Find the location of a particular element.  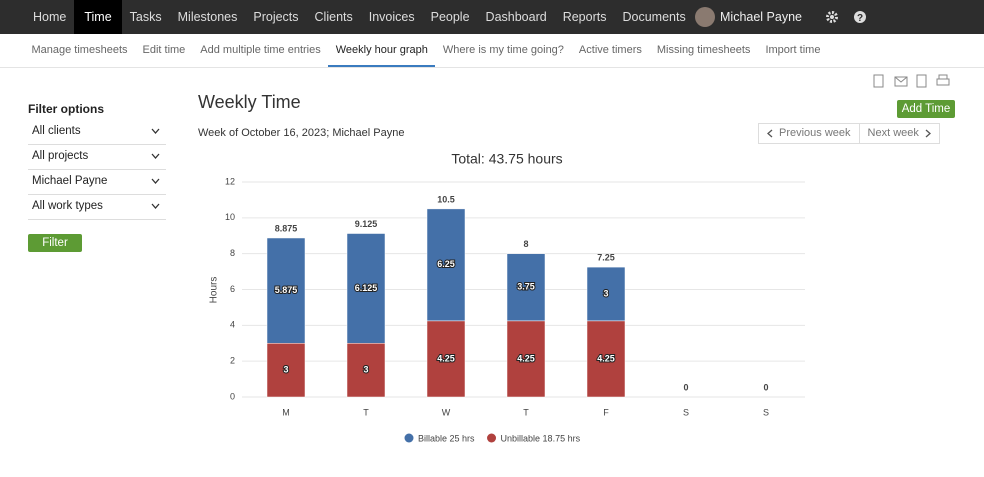

select-value: All projects is located at coordinates (60, 156).